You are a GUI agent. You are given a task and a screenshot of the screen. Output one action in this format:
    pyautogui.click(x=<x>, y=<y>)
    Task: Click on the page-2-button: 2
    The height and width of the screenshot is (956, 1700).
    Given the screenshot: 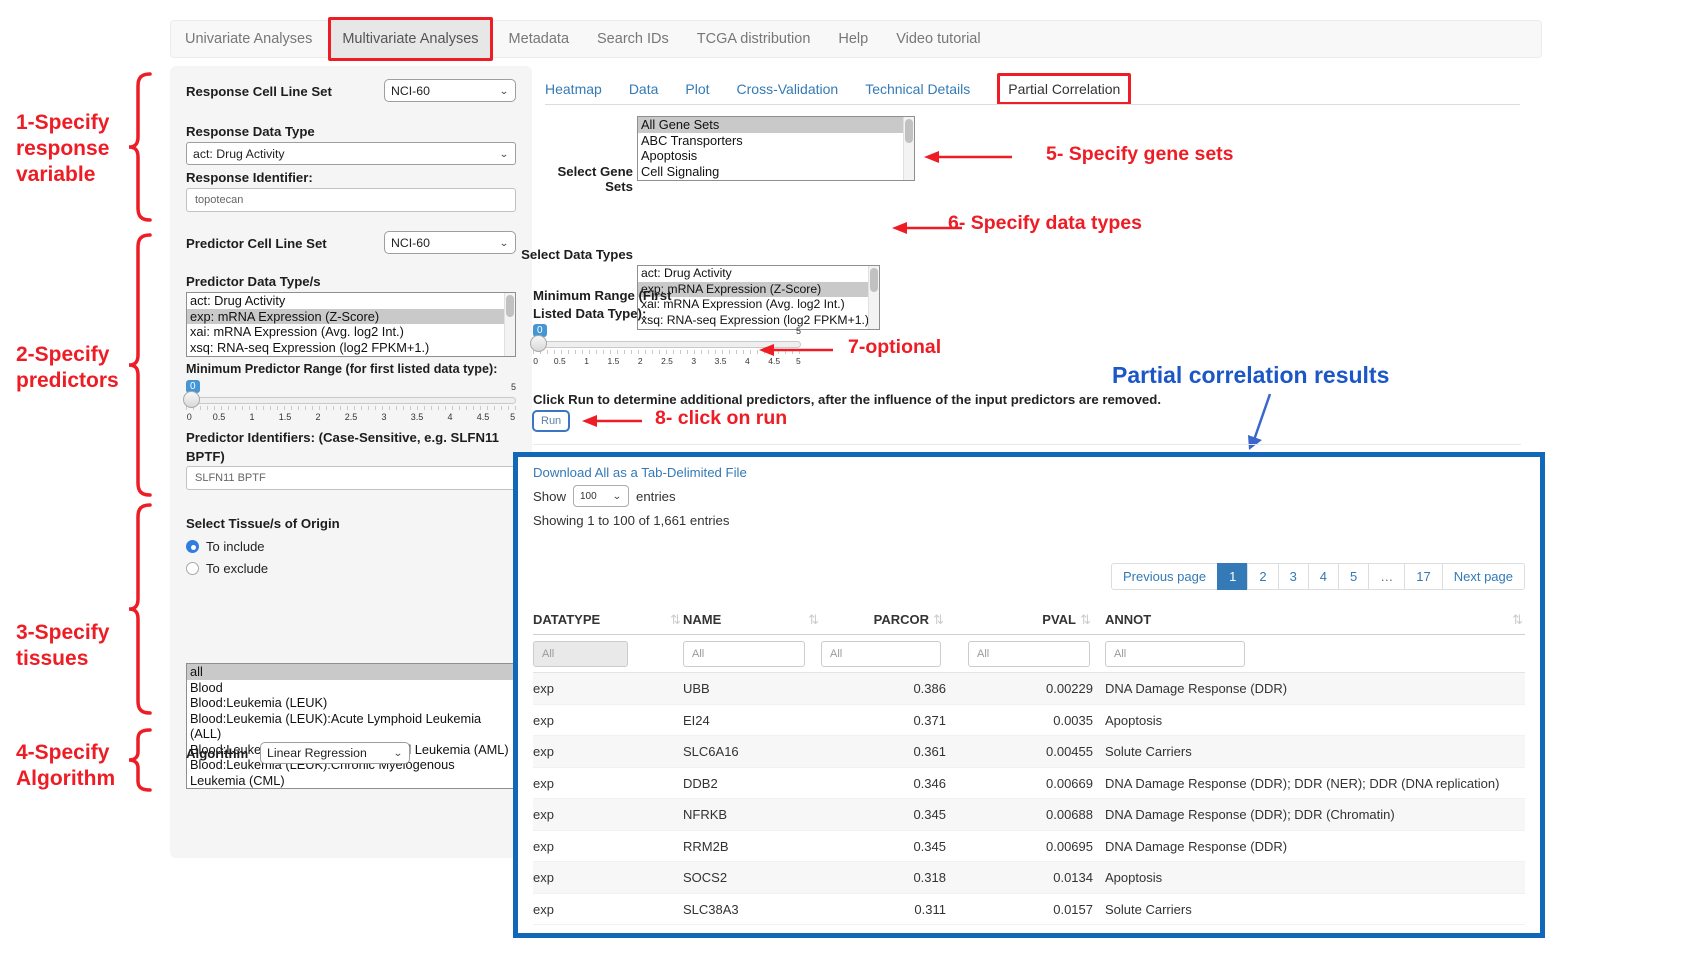 What is the action you would take?
    pyautogui.click(x=1263, y=576)
    